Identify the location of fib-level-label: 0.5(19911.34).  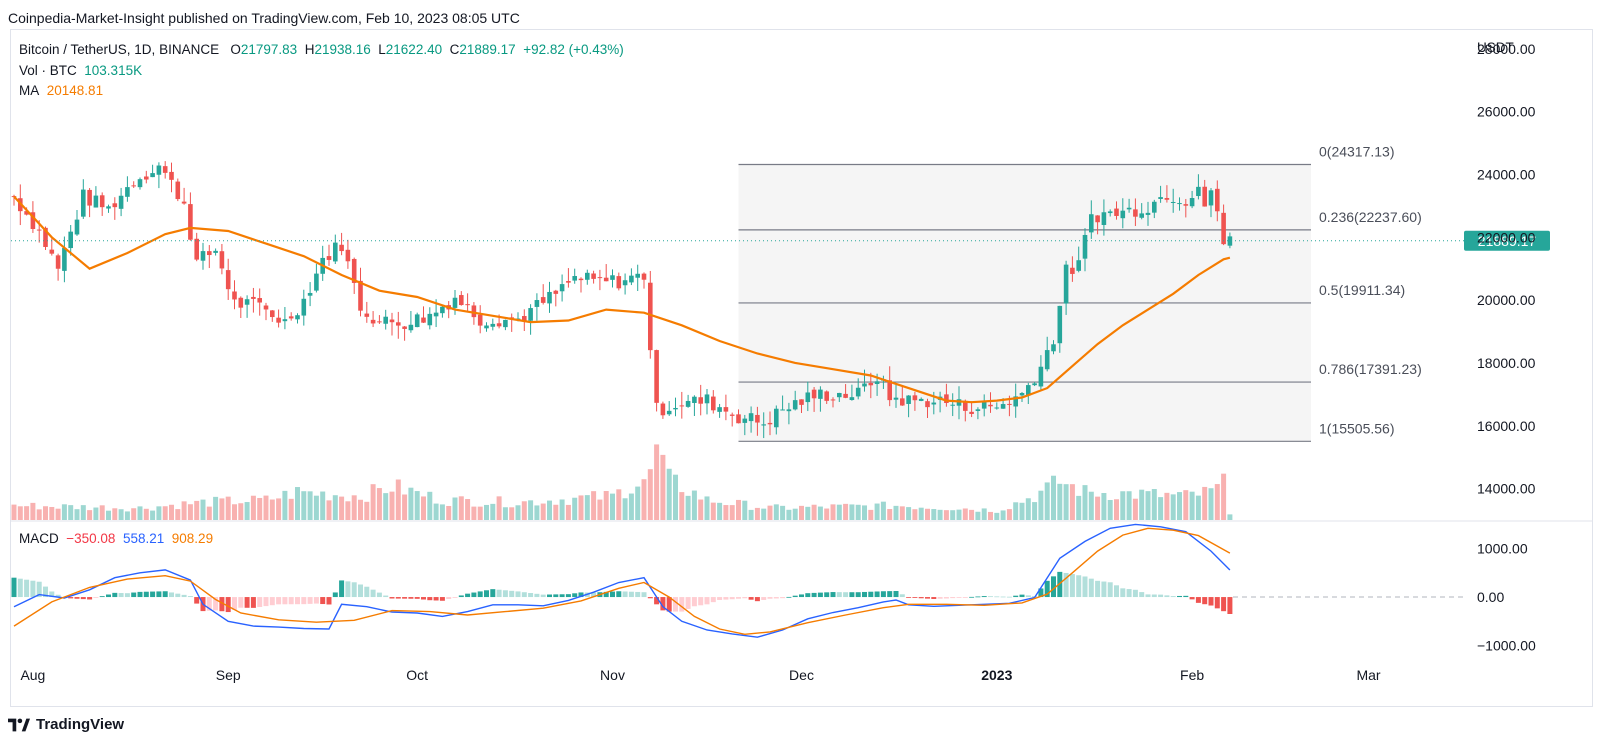
(1362, 290).